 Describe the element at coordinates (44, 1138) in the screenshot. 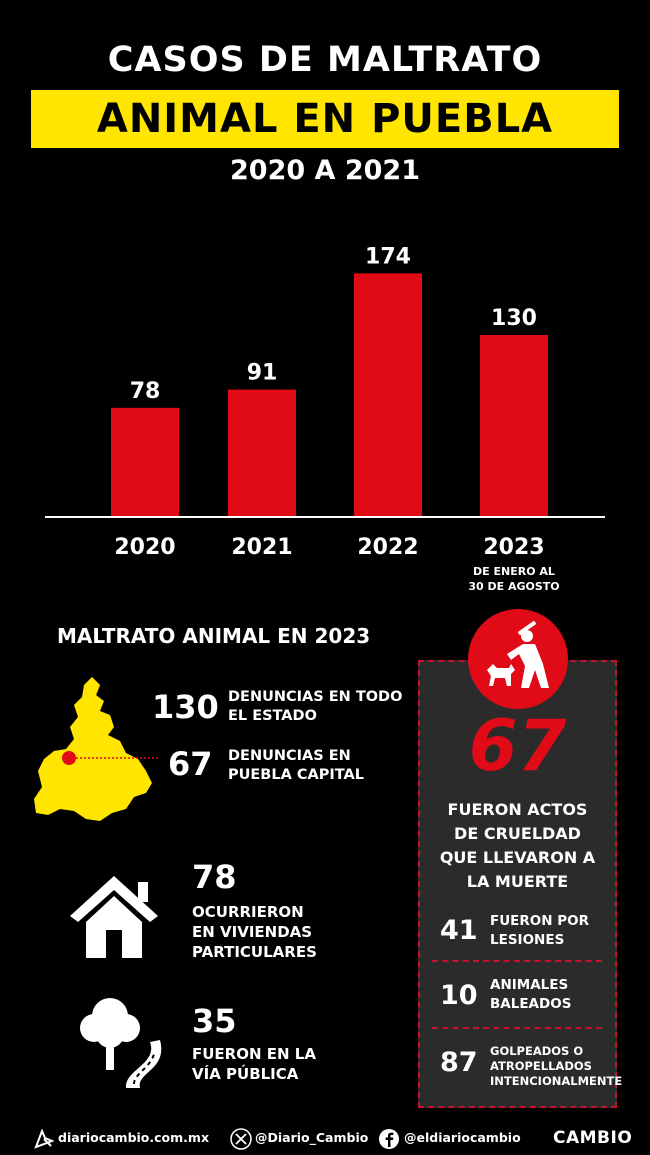

I see `cursor-icon` at that location.